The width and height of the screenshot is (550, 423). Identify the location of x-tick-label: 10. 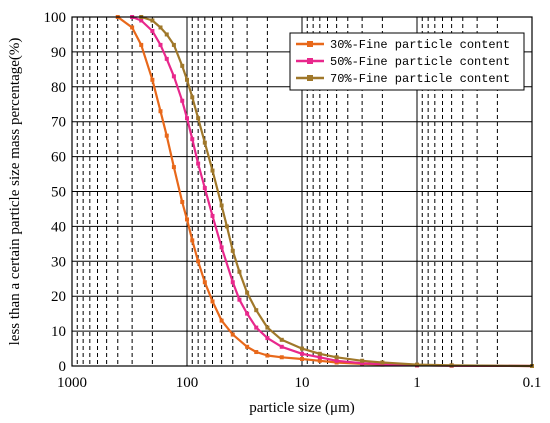
(302, 383).